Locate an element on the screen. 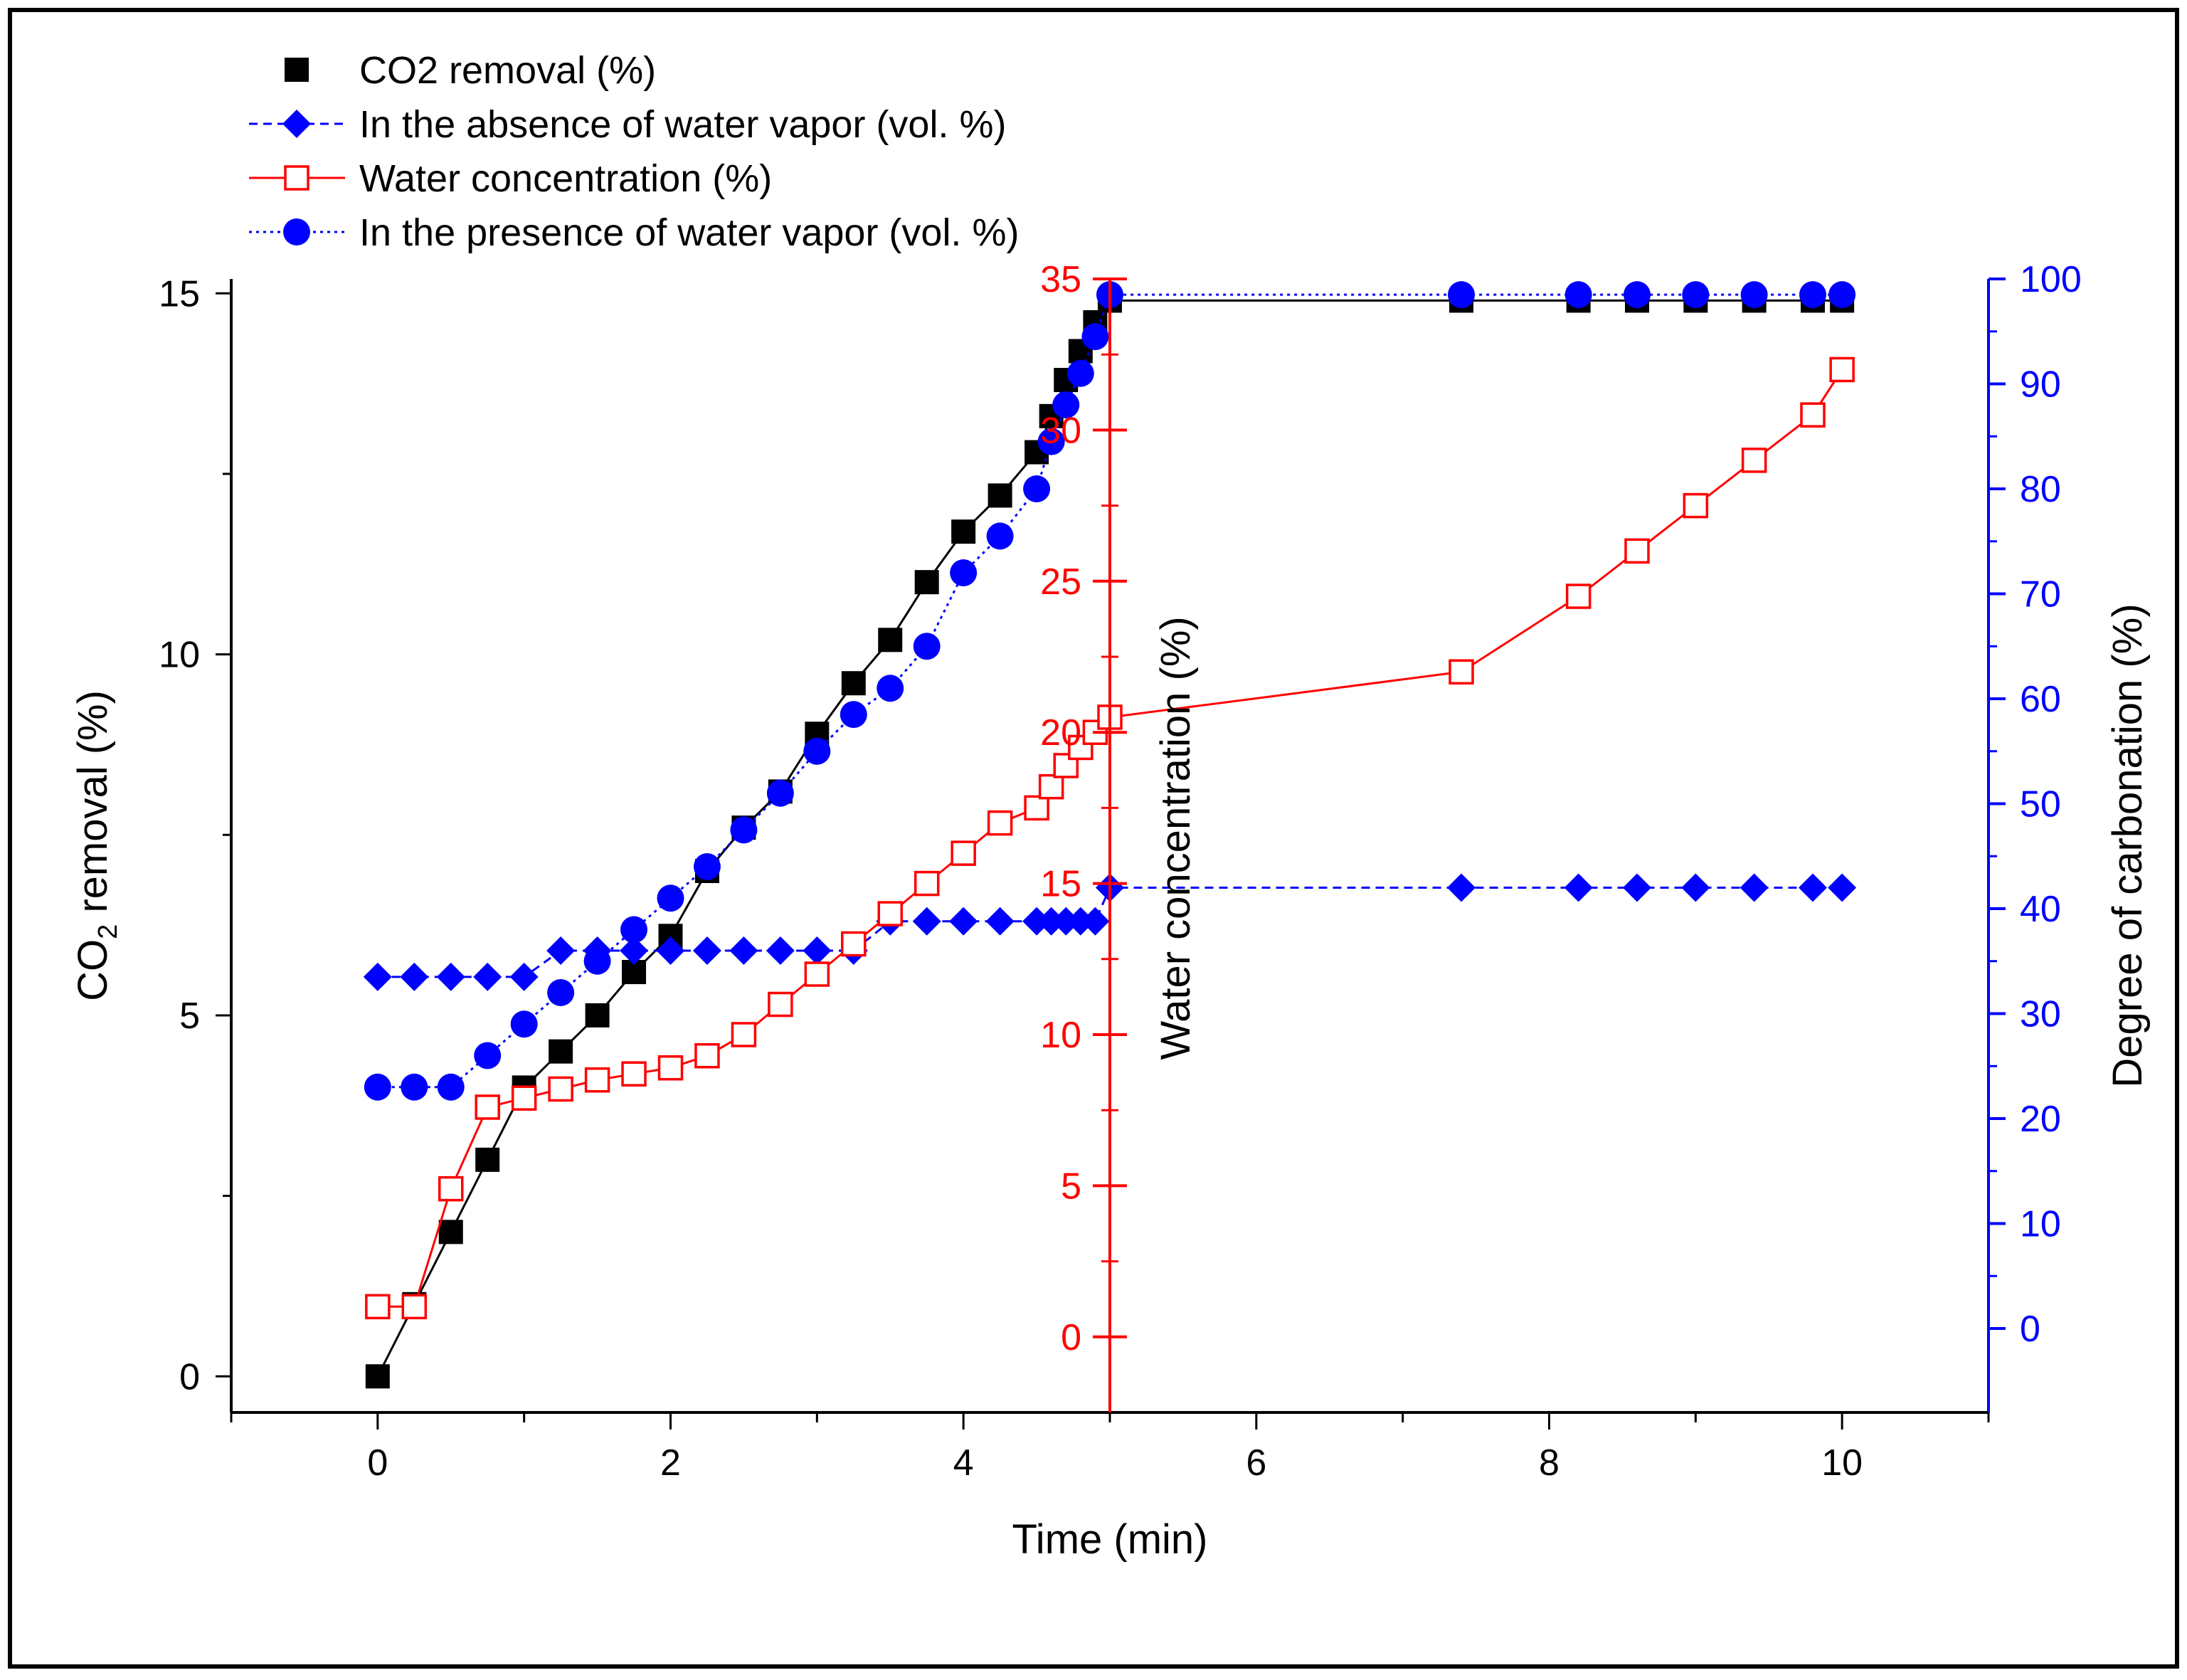 Image resolution: width=2187 pixels, height=1680 pixels. left-tick-label: 10 is located at coordinates (179, 655).